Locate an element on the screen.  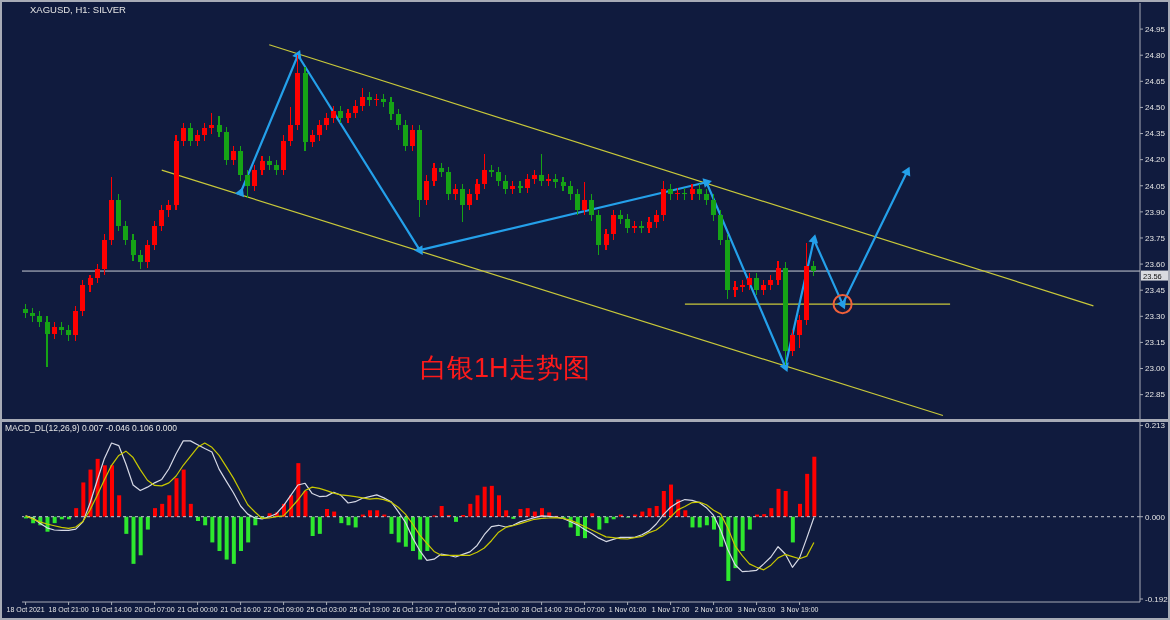
y-tick-label: 0.000 is located at coordinates (1155, 517).